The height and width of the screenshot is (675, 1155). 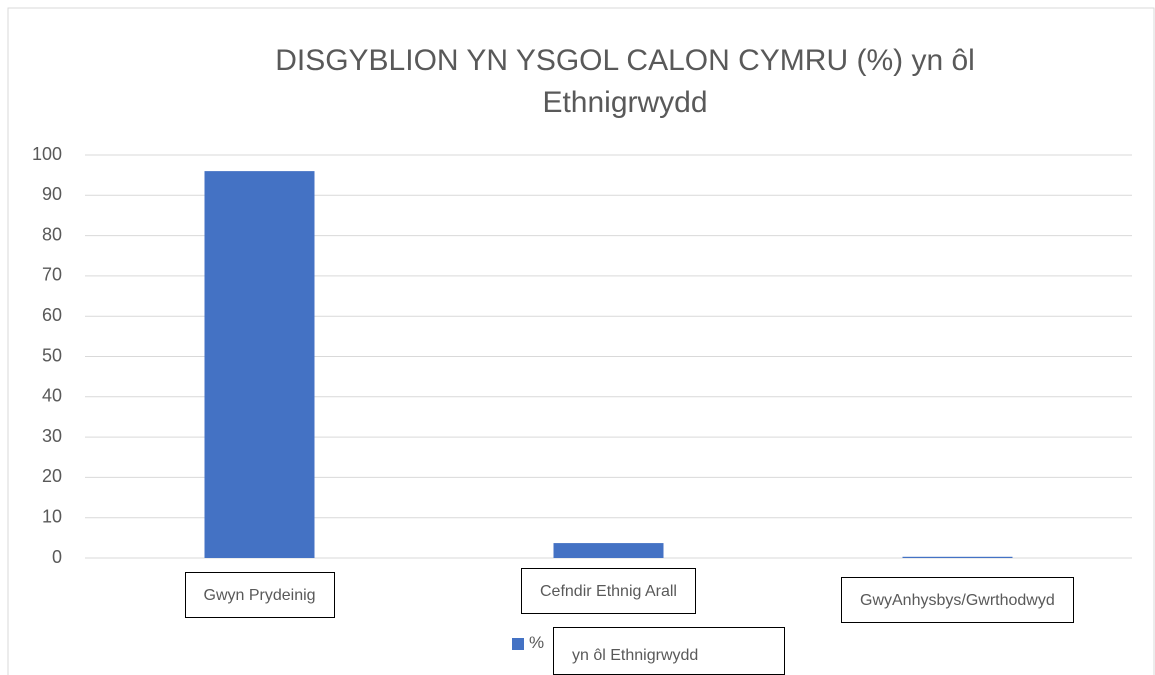 What do you see at coordinates (52, 234) in the screenshot?
I see `y-tick-label: 80` at bounding box center [52, 234].